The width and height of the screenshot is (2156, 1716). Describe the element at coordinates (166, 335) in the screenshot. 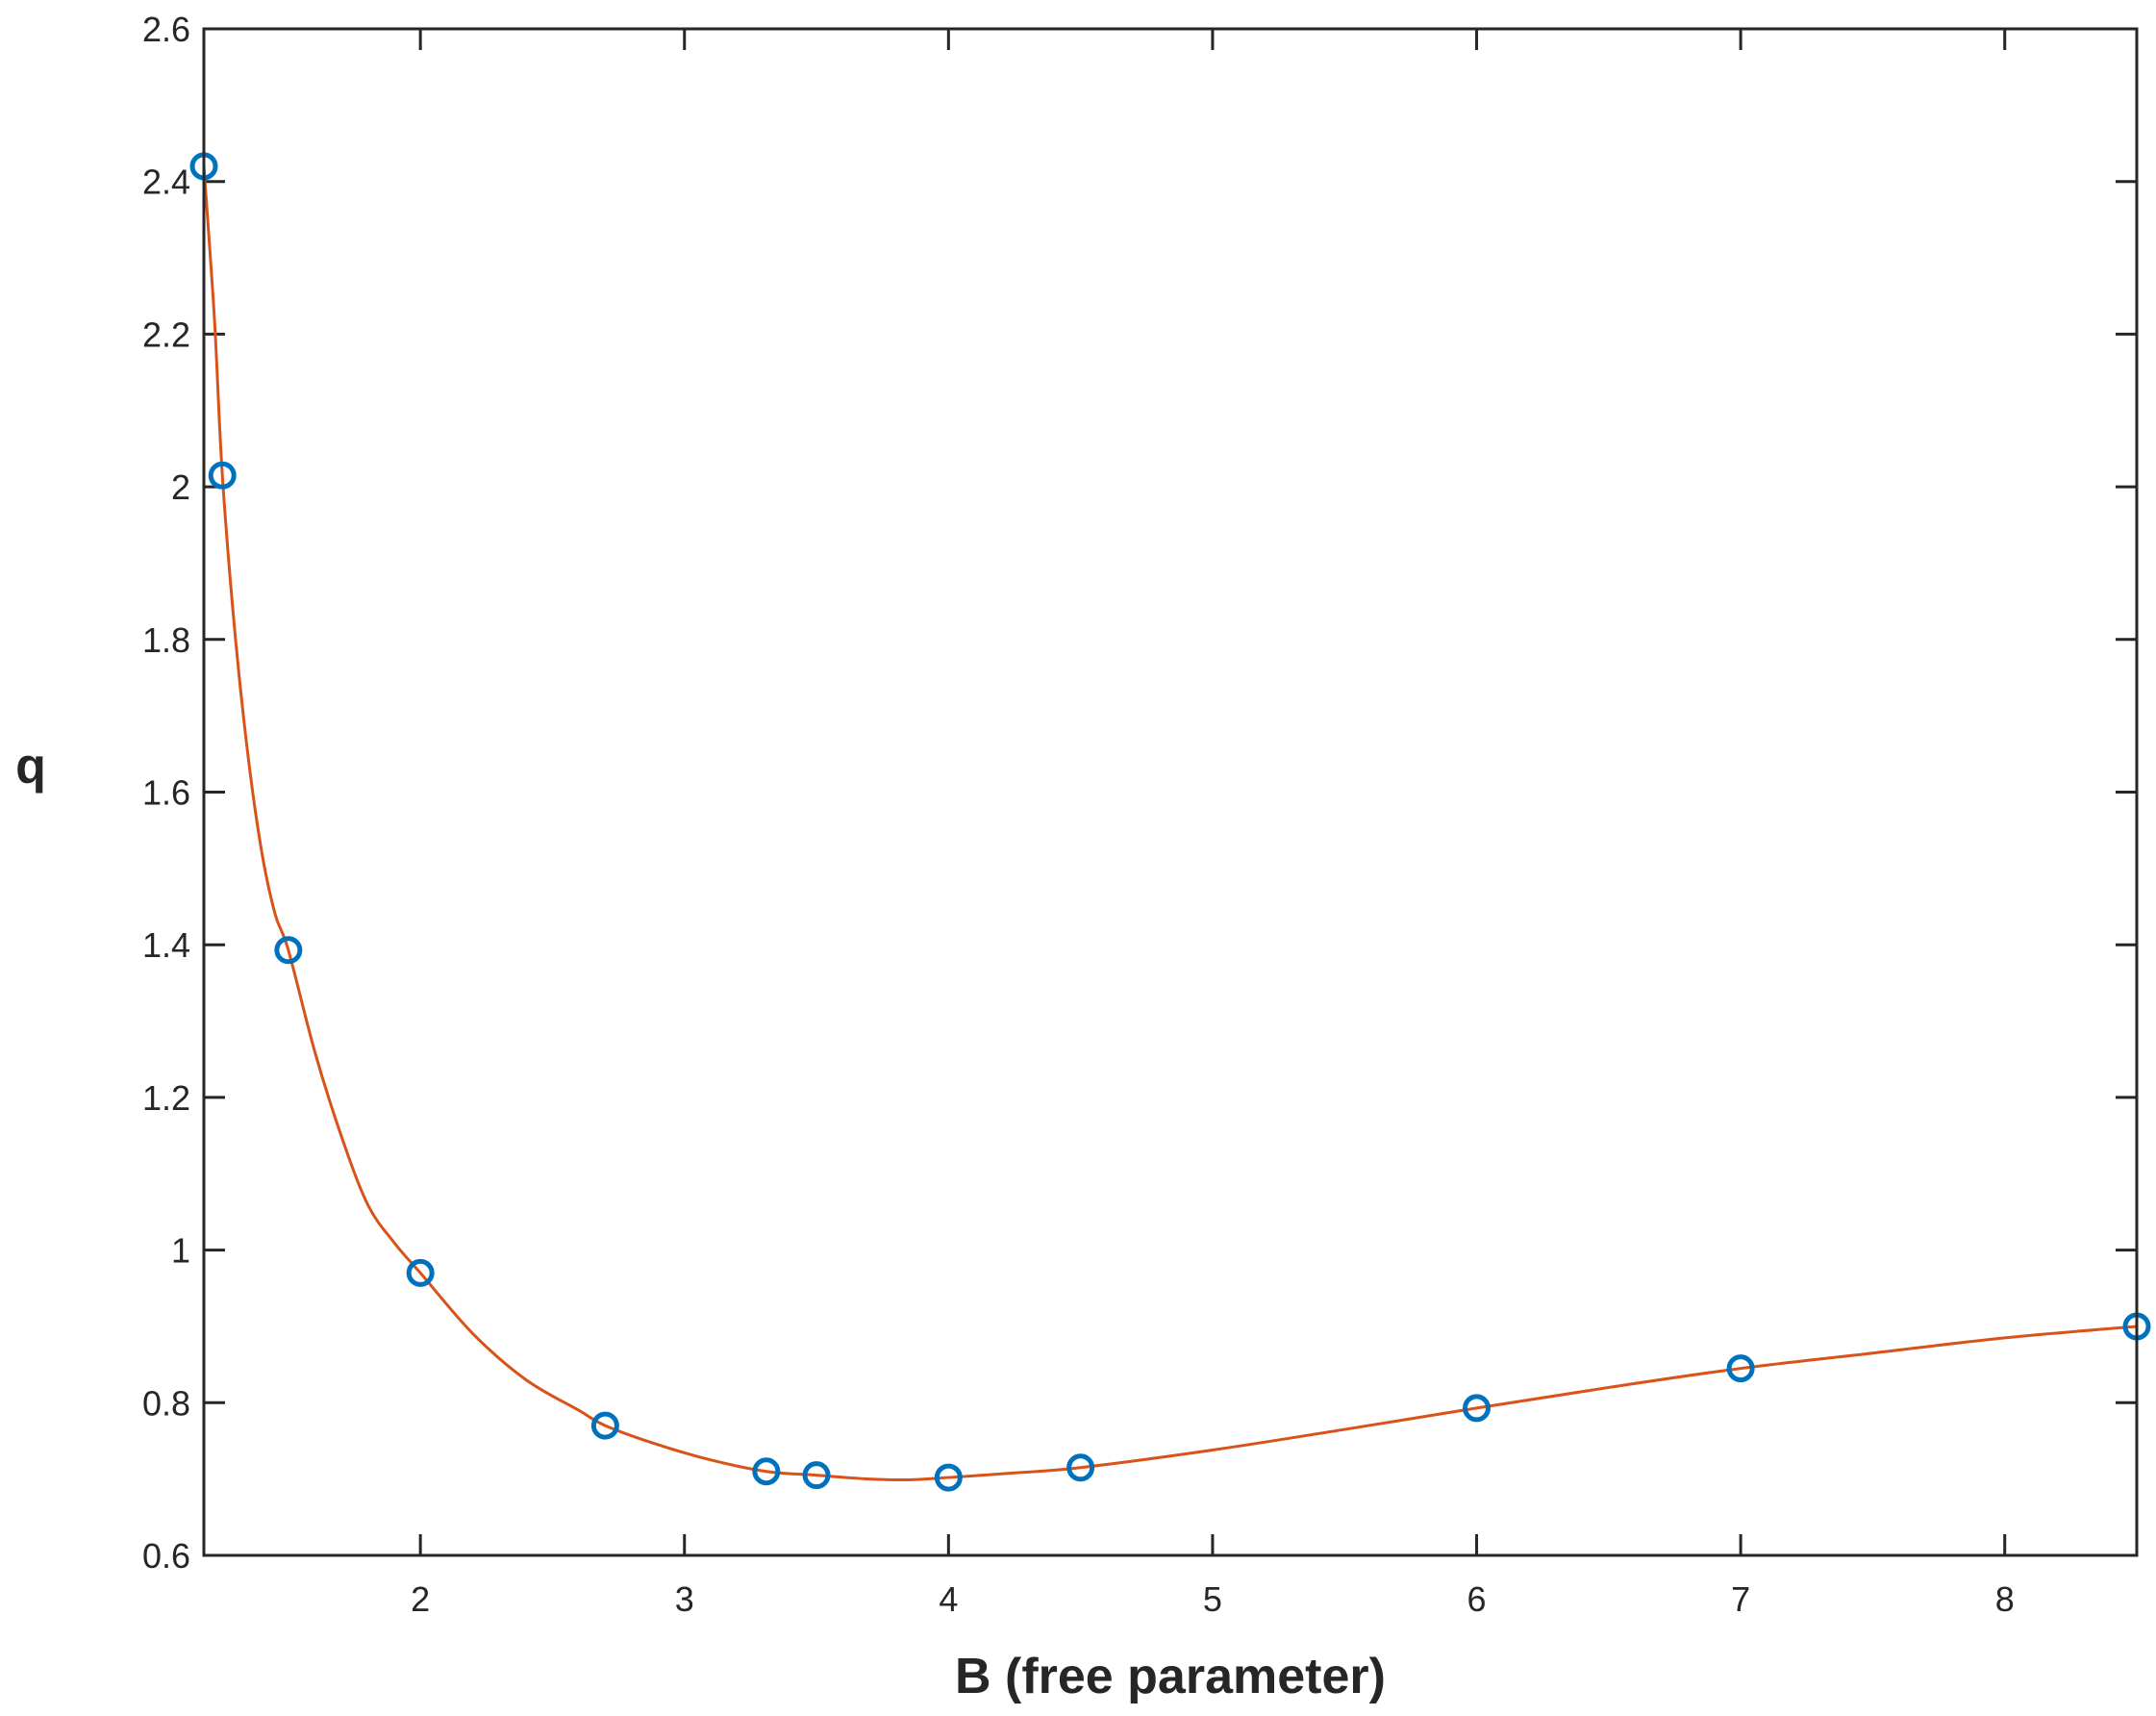

I see `y-tick-label: 2.2` at that location.